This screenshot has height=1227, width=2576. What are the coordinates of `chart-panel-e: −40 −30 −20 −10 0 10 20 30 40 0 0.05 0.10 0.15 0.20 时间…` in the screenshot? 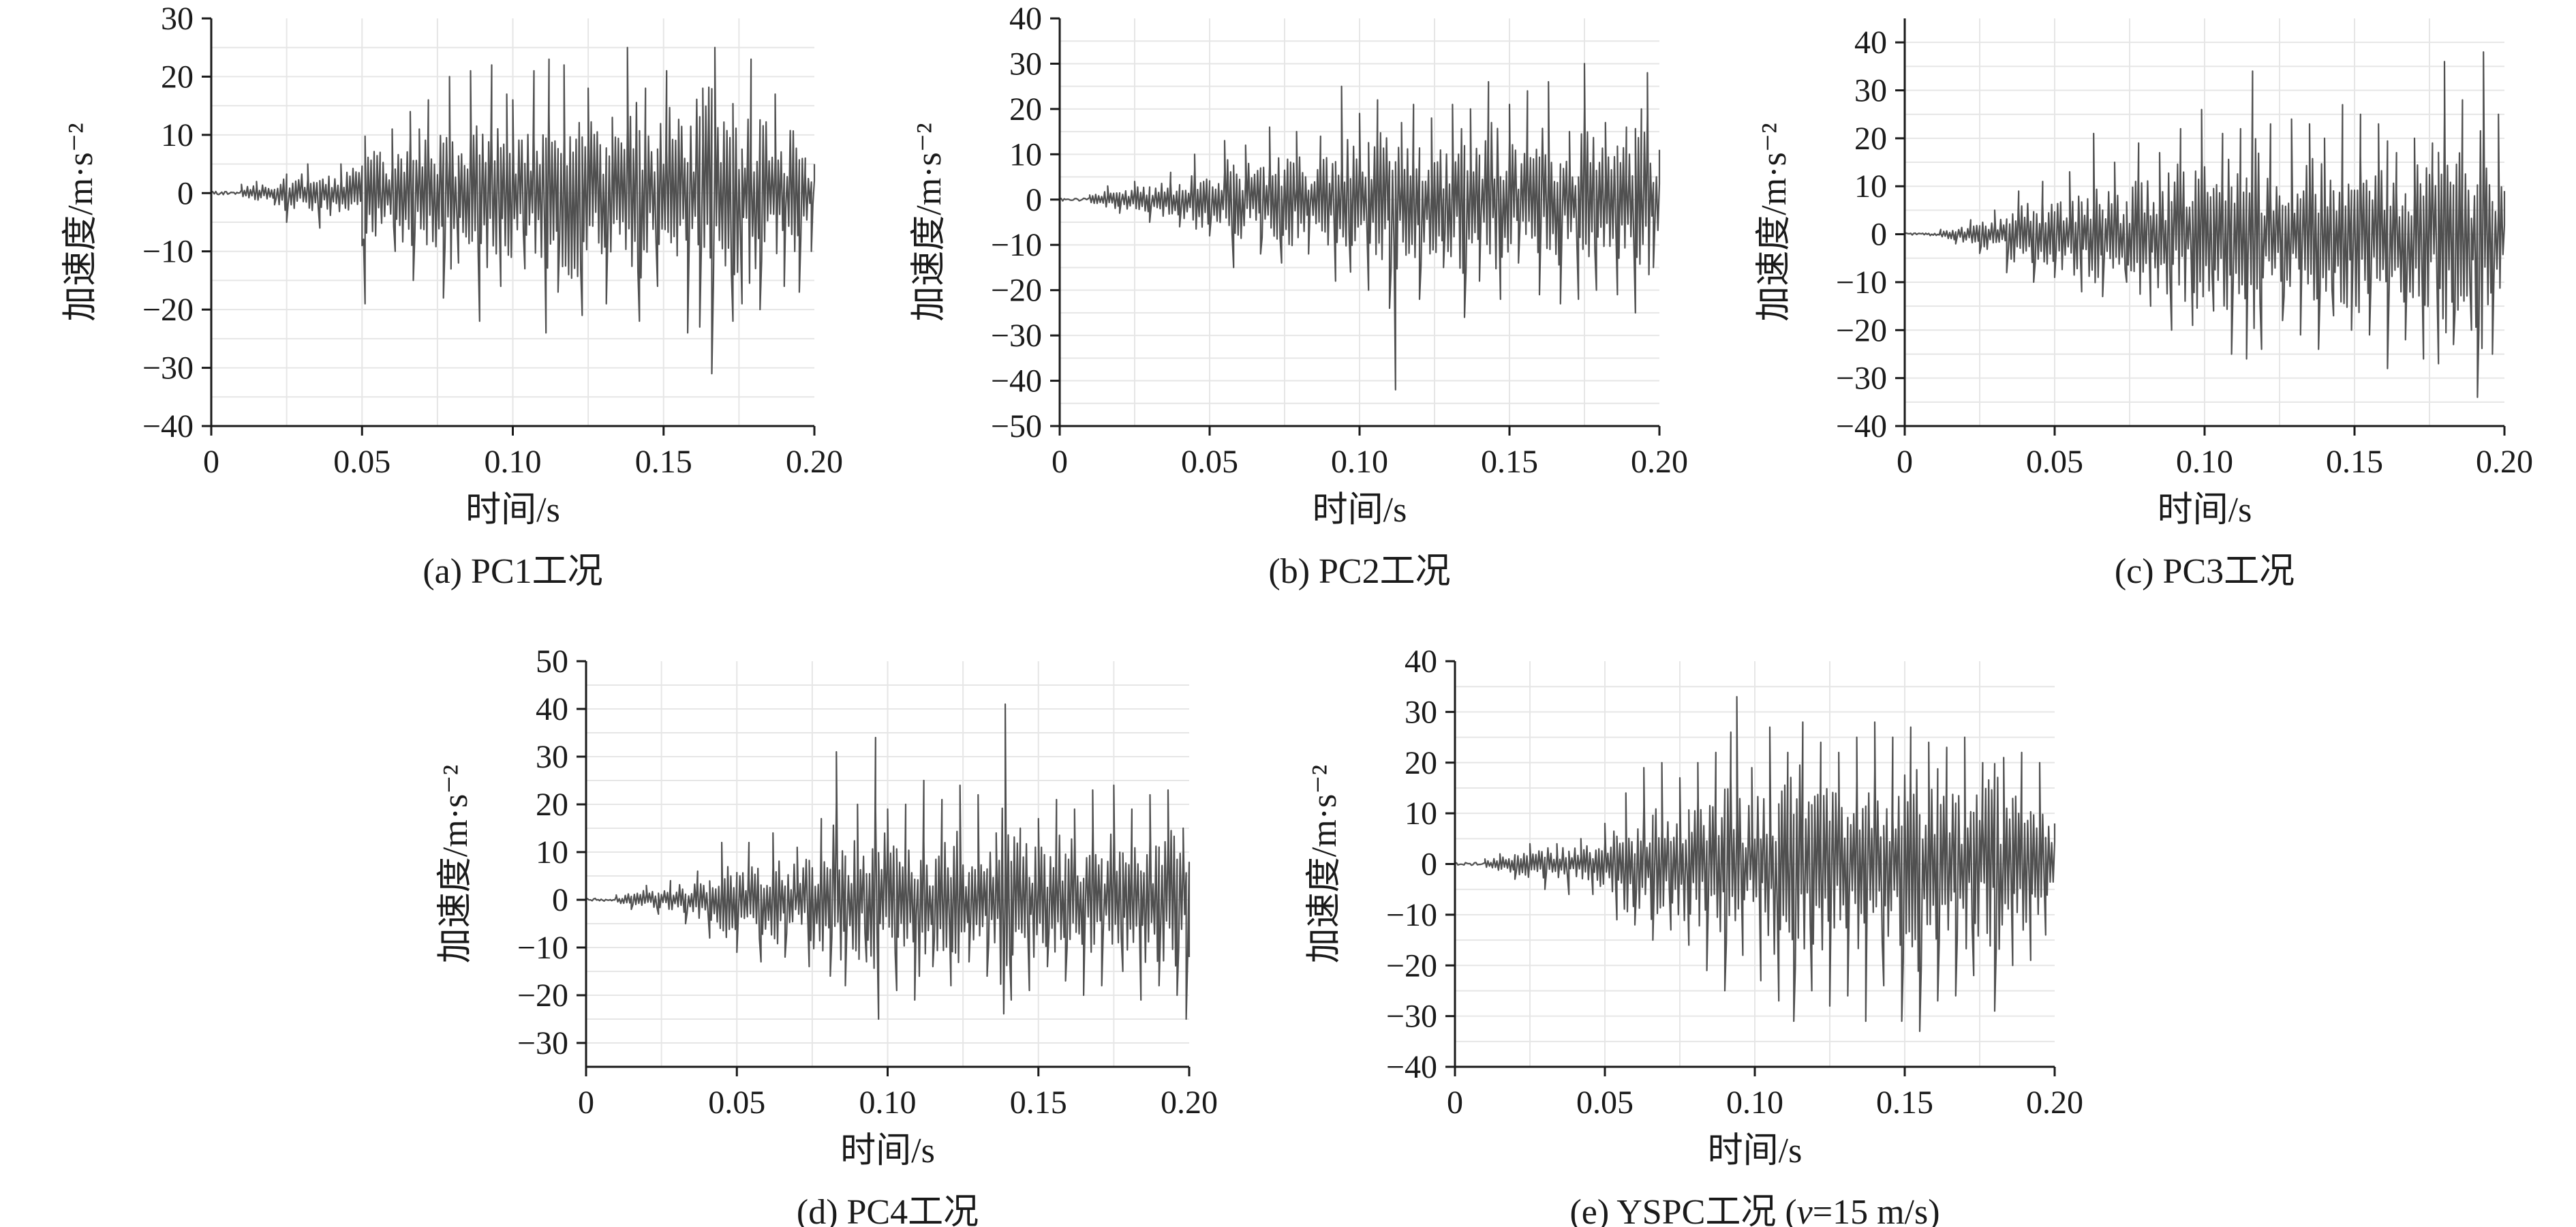 It's located at (1694, 935).